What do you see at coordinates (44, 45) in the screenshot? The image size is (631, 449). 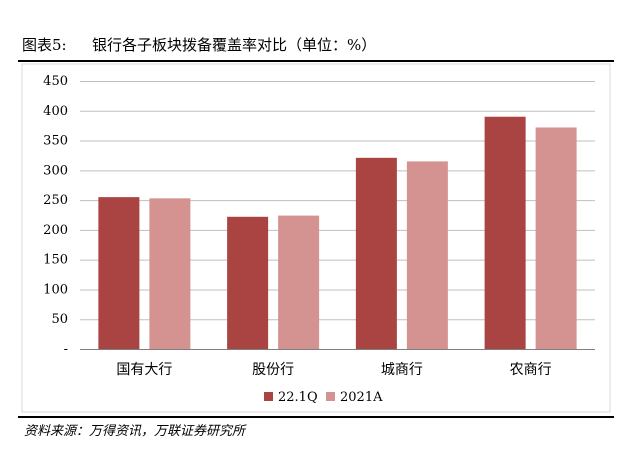 I see `figure-label: 图表5:` at bounding box center [44, 45].